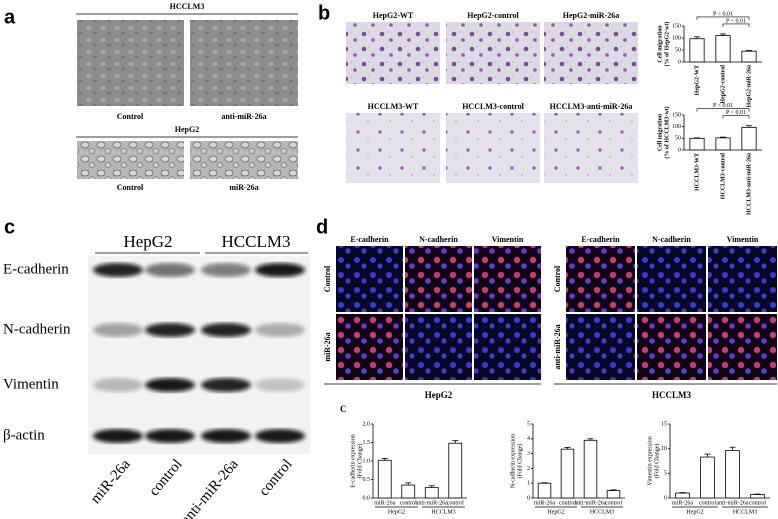 The image size is (778, 519). Describe the element at coordinates (367, 443) in the screenshot. I see `y-tick-label: 1.5` at that location.